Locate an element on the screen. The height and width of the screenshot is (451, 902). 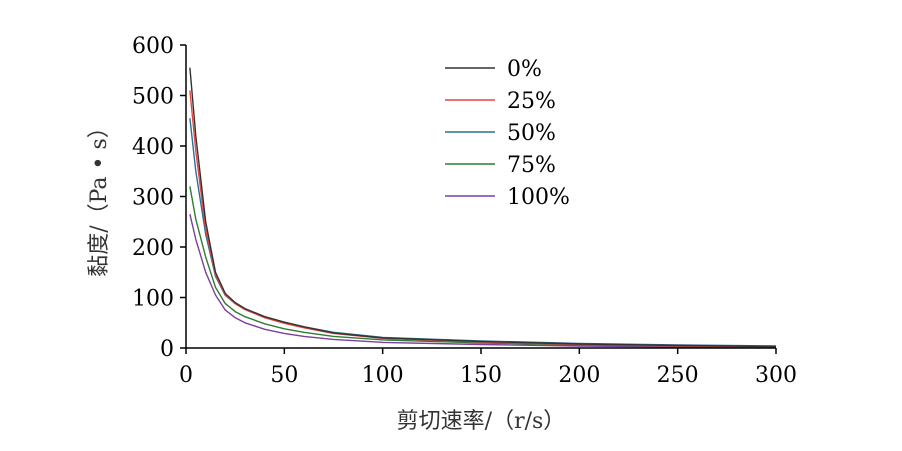
legend-label: 25% is located at coordinates (531, 101).